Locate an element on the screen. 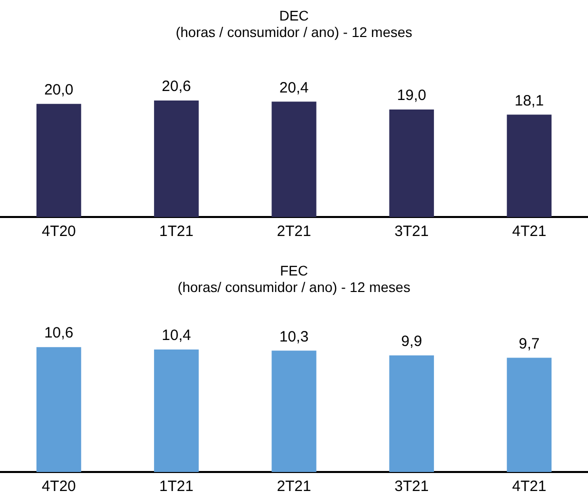  data-label: 10,6 is located at coordinates (59, 333).